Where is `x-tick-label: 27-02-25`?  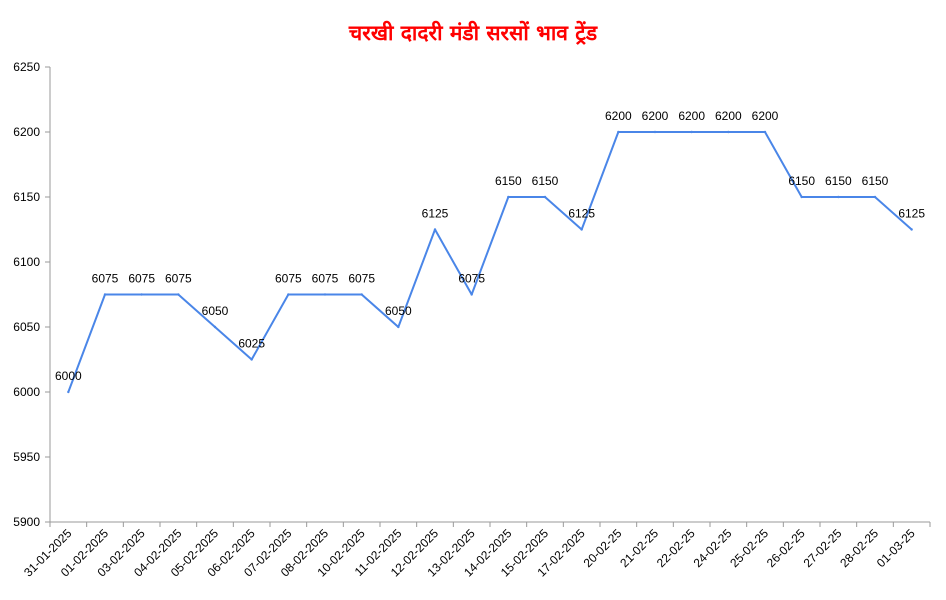 x-tick-label: 27-02-25 is located at coordinates (823, 548).